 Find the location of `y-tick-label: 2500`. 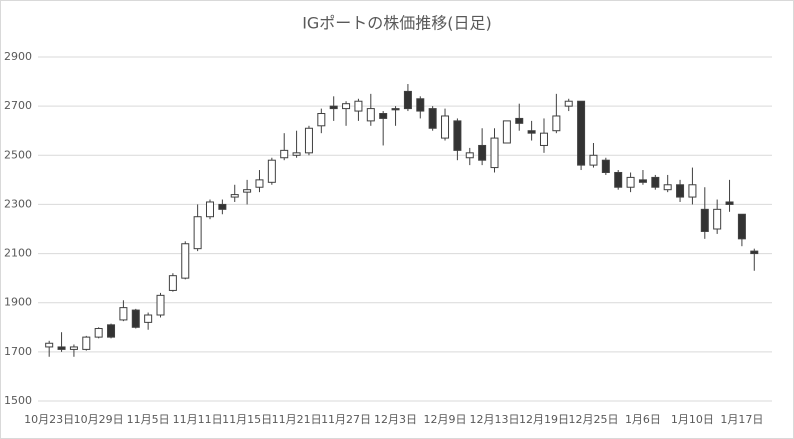

y-tick-label: 2500 is located at coordinates (18, 154).